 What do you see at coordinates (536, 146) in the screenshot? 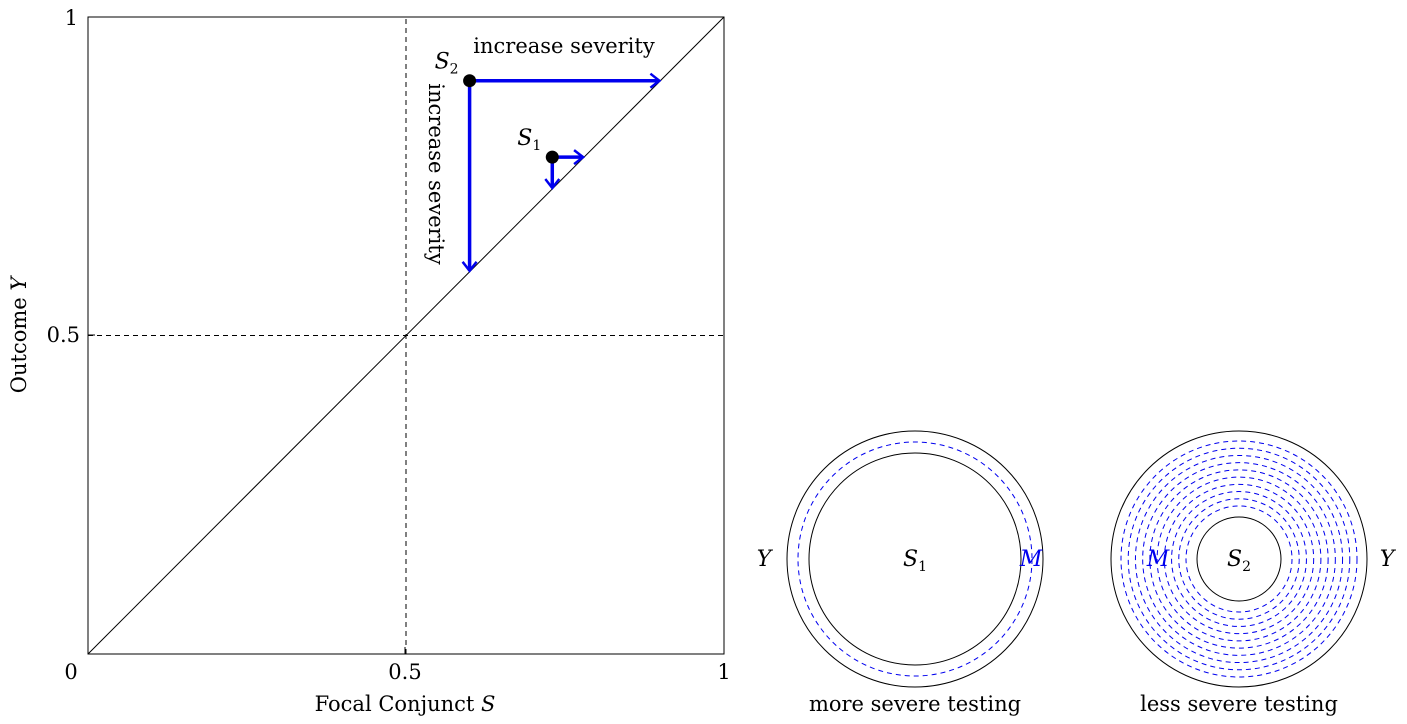
I see `point-label-sub: 1` at bounding box center [536, 146].